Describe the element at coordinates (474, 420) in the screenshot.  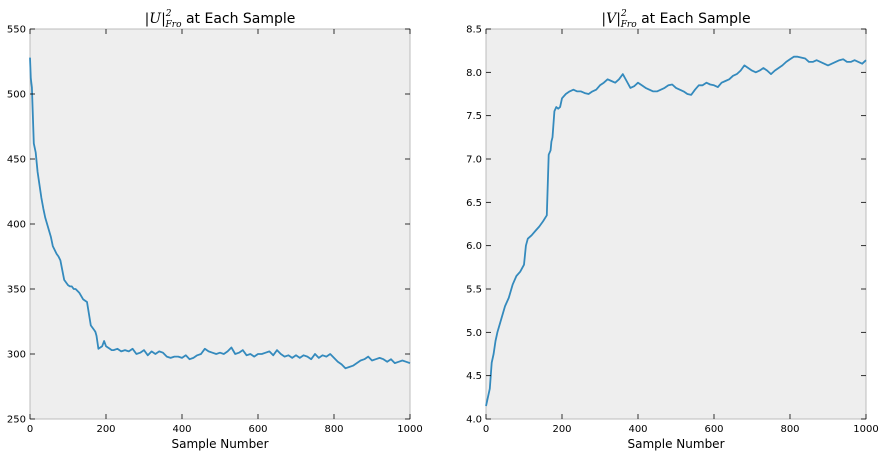
I see `y-tick-label: 4.0` at that location.